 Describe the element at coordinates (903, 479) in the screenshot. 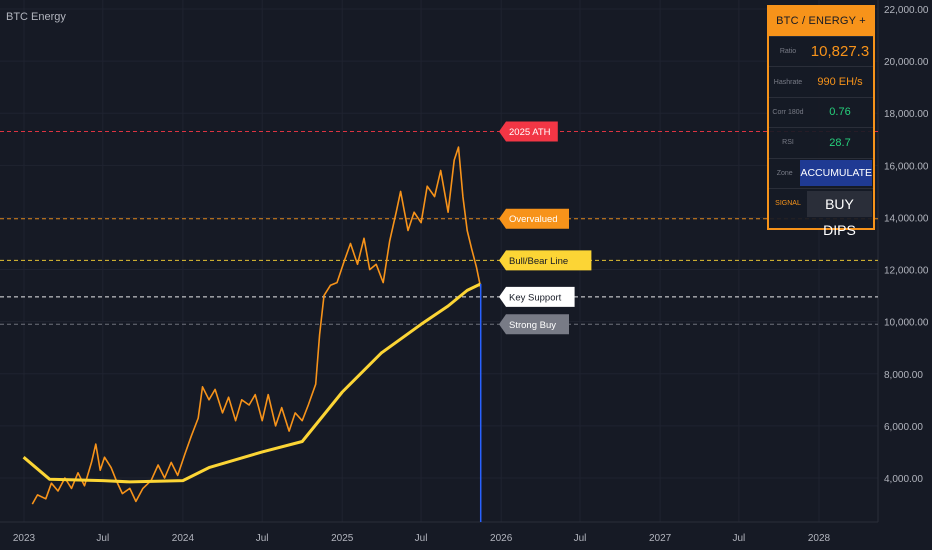

I see `y-tick-label: 4,000.00` at that location.